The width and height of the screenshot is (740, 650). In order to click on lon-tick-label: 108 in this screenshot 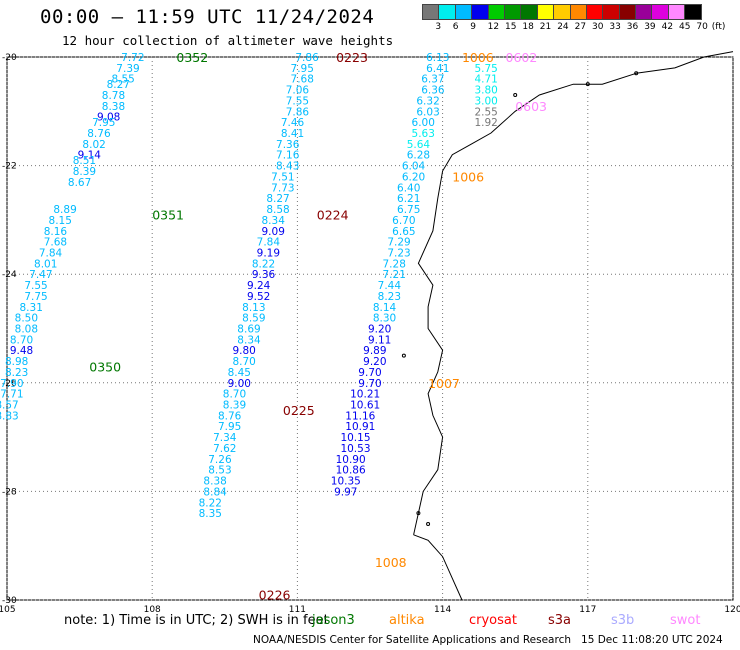, I will do `click(152, 610)`.